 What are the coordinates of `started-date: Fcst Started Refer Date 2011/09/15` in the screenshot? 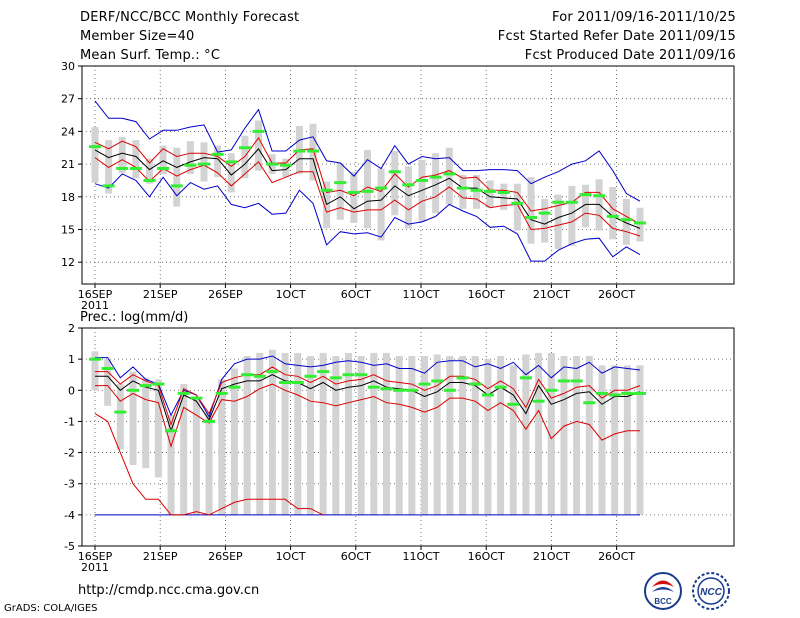 It's located at (616, 36).